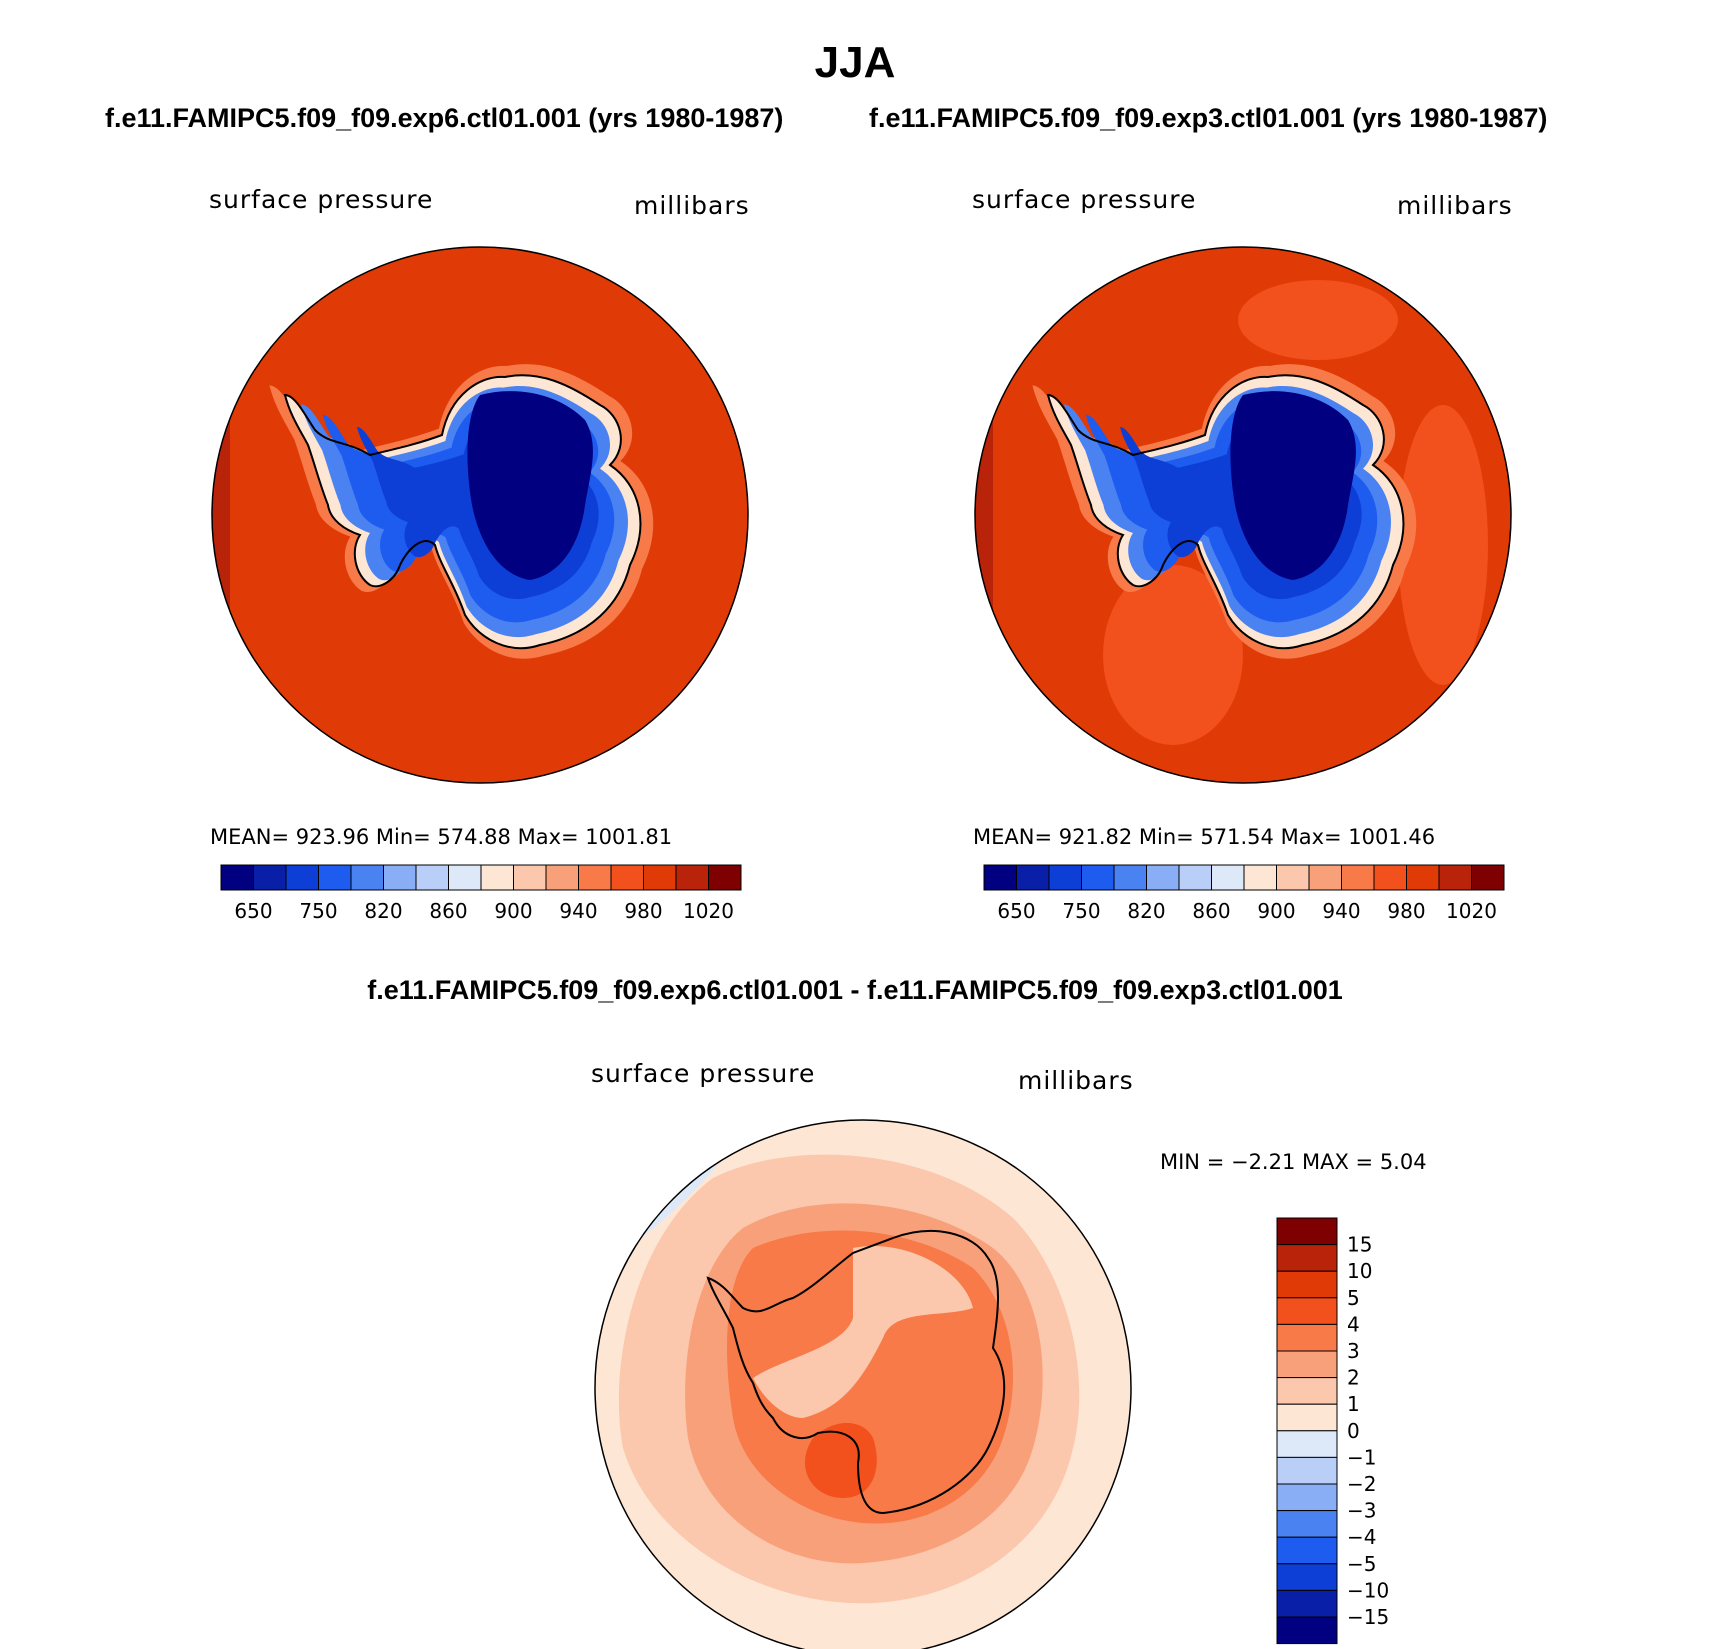 Image resolution: width=1710 pixels, height=1649 pixels. What do you see at coordinates (1359, 1245) in the screenshot?
I see `diff-colorbar-tick-label: 15` at bounding box center [1359, 1245].